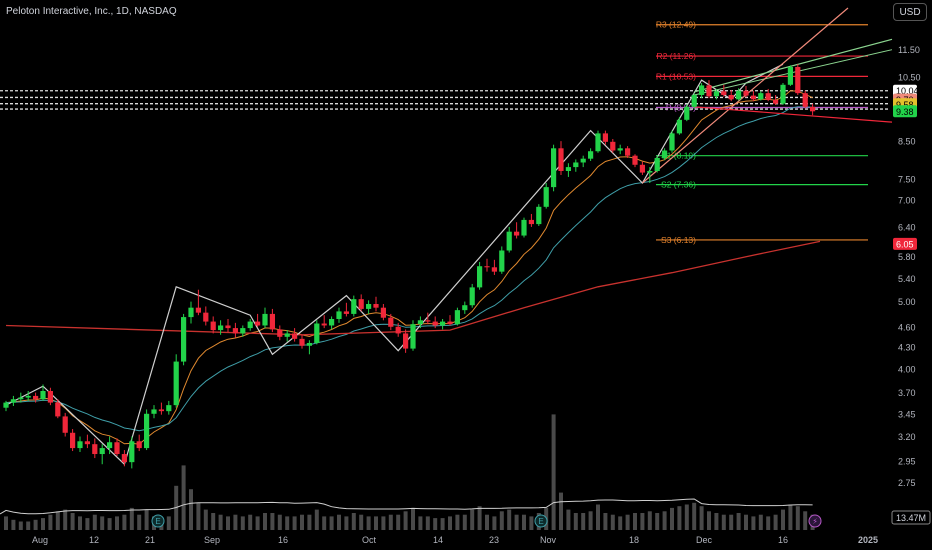 The width and height of the screenshot is (932, 550). I want to click on volume-average-line, so click(406, 506).